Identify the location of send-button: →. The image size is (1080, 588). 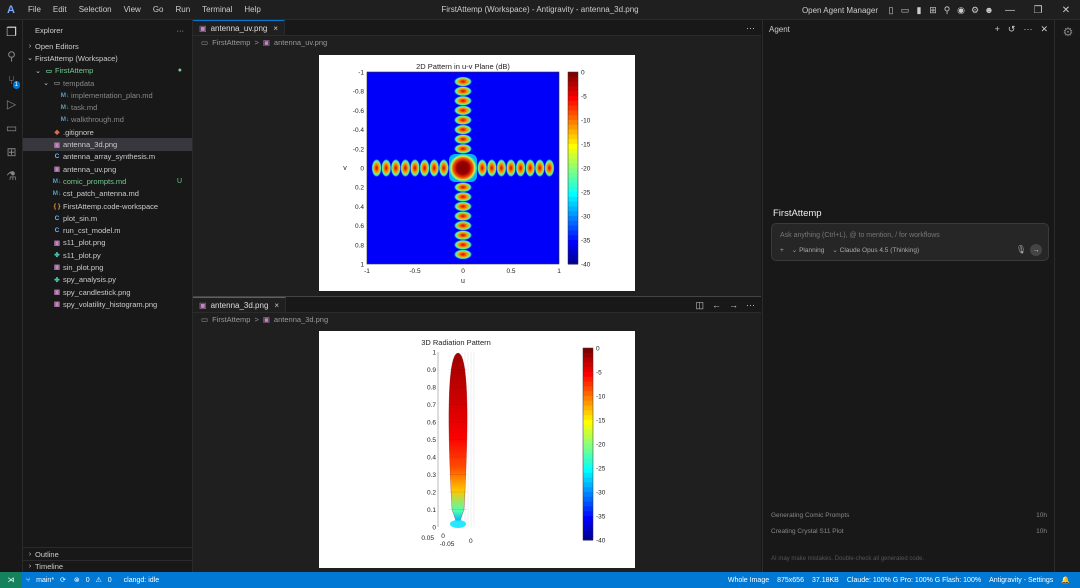
(1036, 250).